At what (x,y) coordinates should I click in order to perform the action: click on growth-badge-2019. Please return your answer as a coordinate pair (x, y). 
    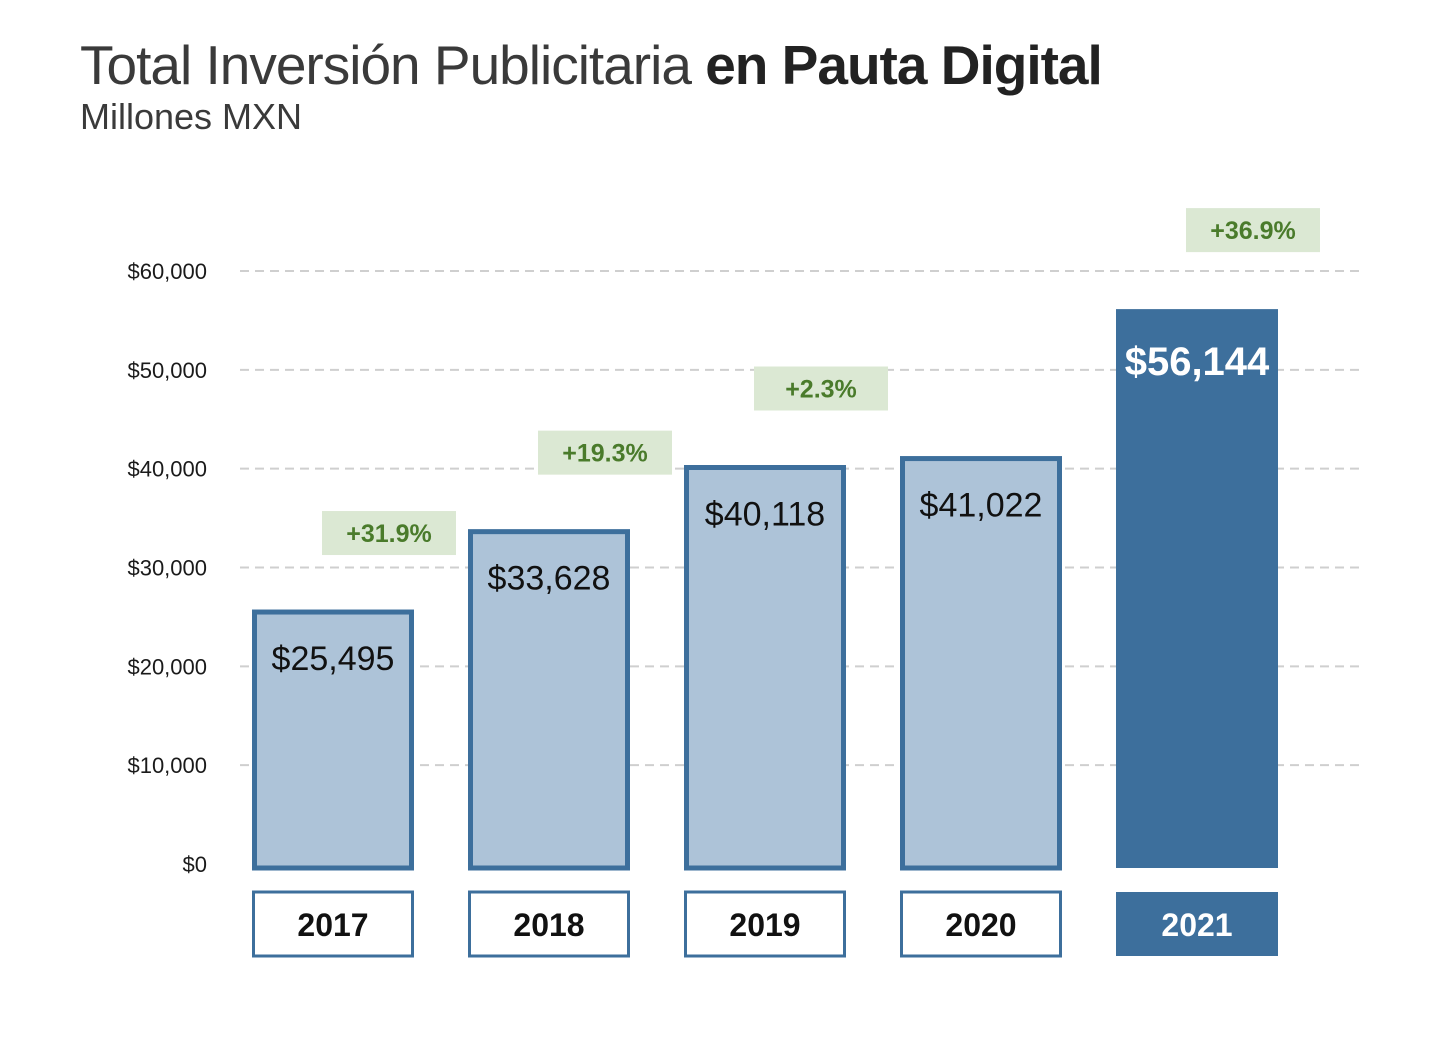
    Looking at the image, I should click on (821, 388).